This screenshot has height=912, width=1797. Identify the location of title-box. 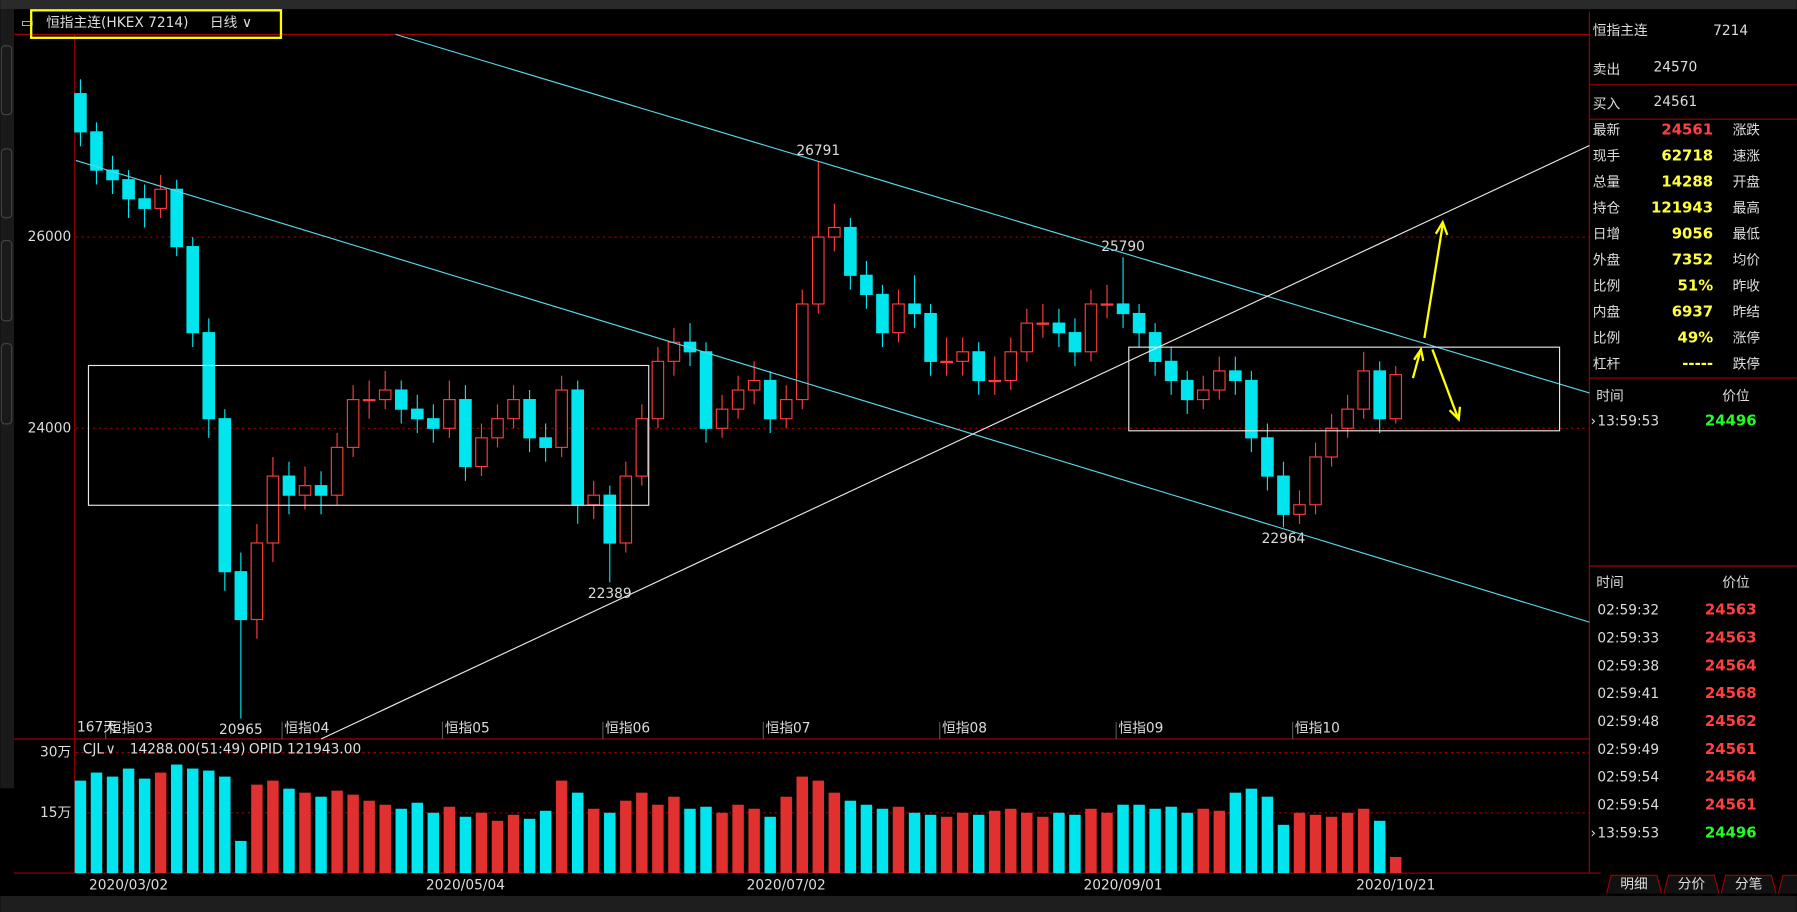
(156, 24).